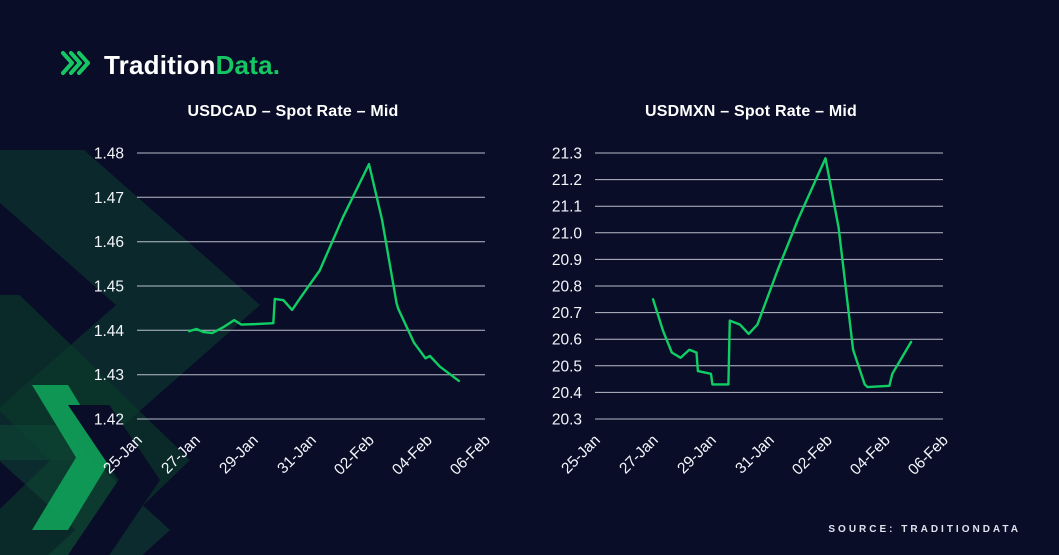  What do you see at coordinates (567, 260) in the screenshot?
I see `y-tick-label: 20.9` at bounding box center [567, 260].